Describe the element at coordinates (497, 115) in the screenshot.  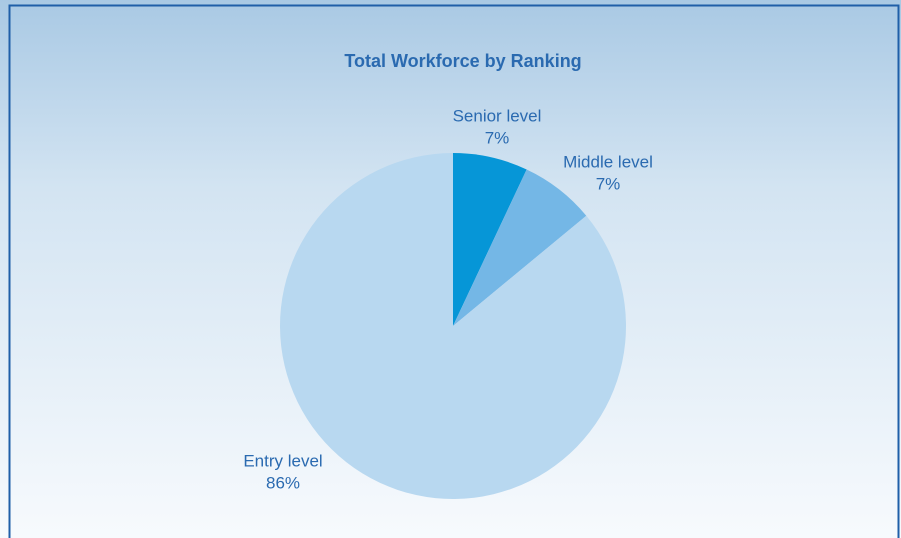
I see `slice-name: Senior level` at that location.